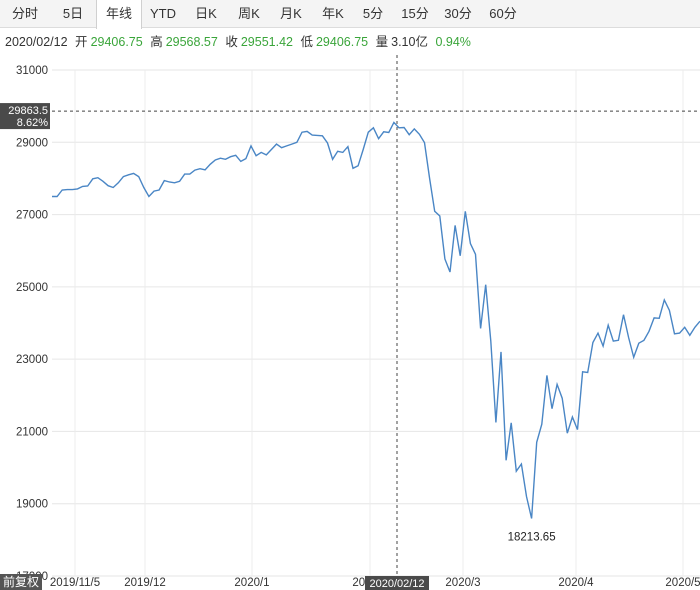 The height and width of the screenshot is (590, 700). I want to click on open-label: 开, so click(81, 42).